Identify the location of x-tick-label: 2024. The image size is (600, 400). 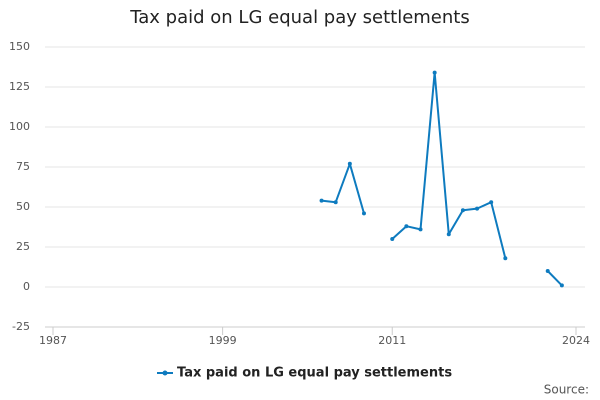
(576, 340).